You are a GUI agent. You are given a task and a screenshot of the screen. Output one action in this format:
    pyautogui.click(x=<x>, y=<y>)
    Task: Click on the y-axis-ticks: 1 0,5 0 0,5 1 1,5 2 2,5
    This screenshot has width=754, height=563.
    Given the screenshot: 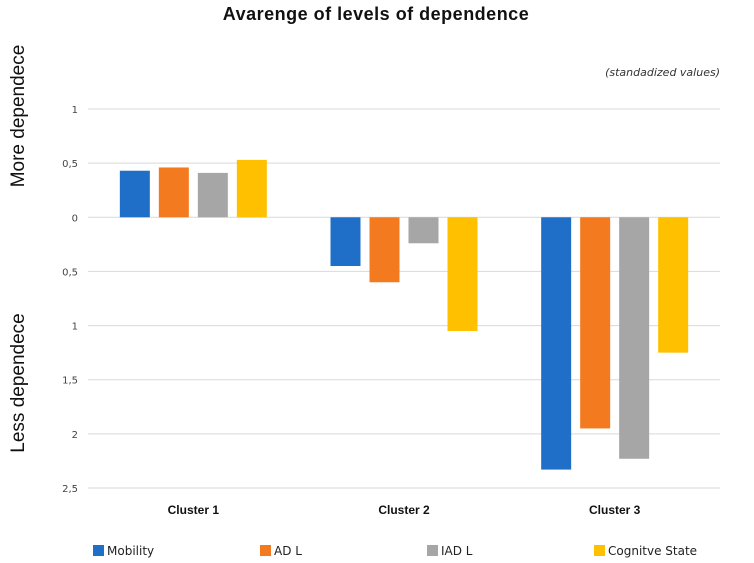 What is the action you would take?
    pyautogui.click(x=70, y=300)
    